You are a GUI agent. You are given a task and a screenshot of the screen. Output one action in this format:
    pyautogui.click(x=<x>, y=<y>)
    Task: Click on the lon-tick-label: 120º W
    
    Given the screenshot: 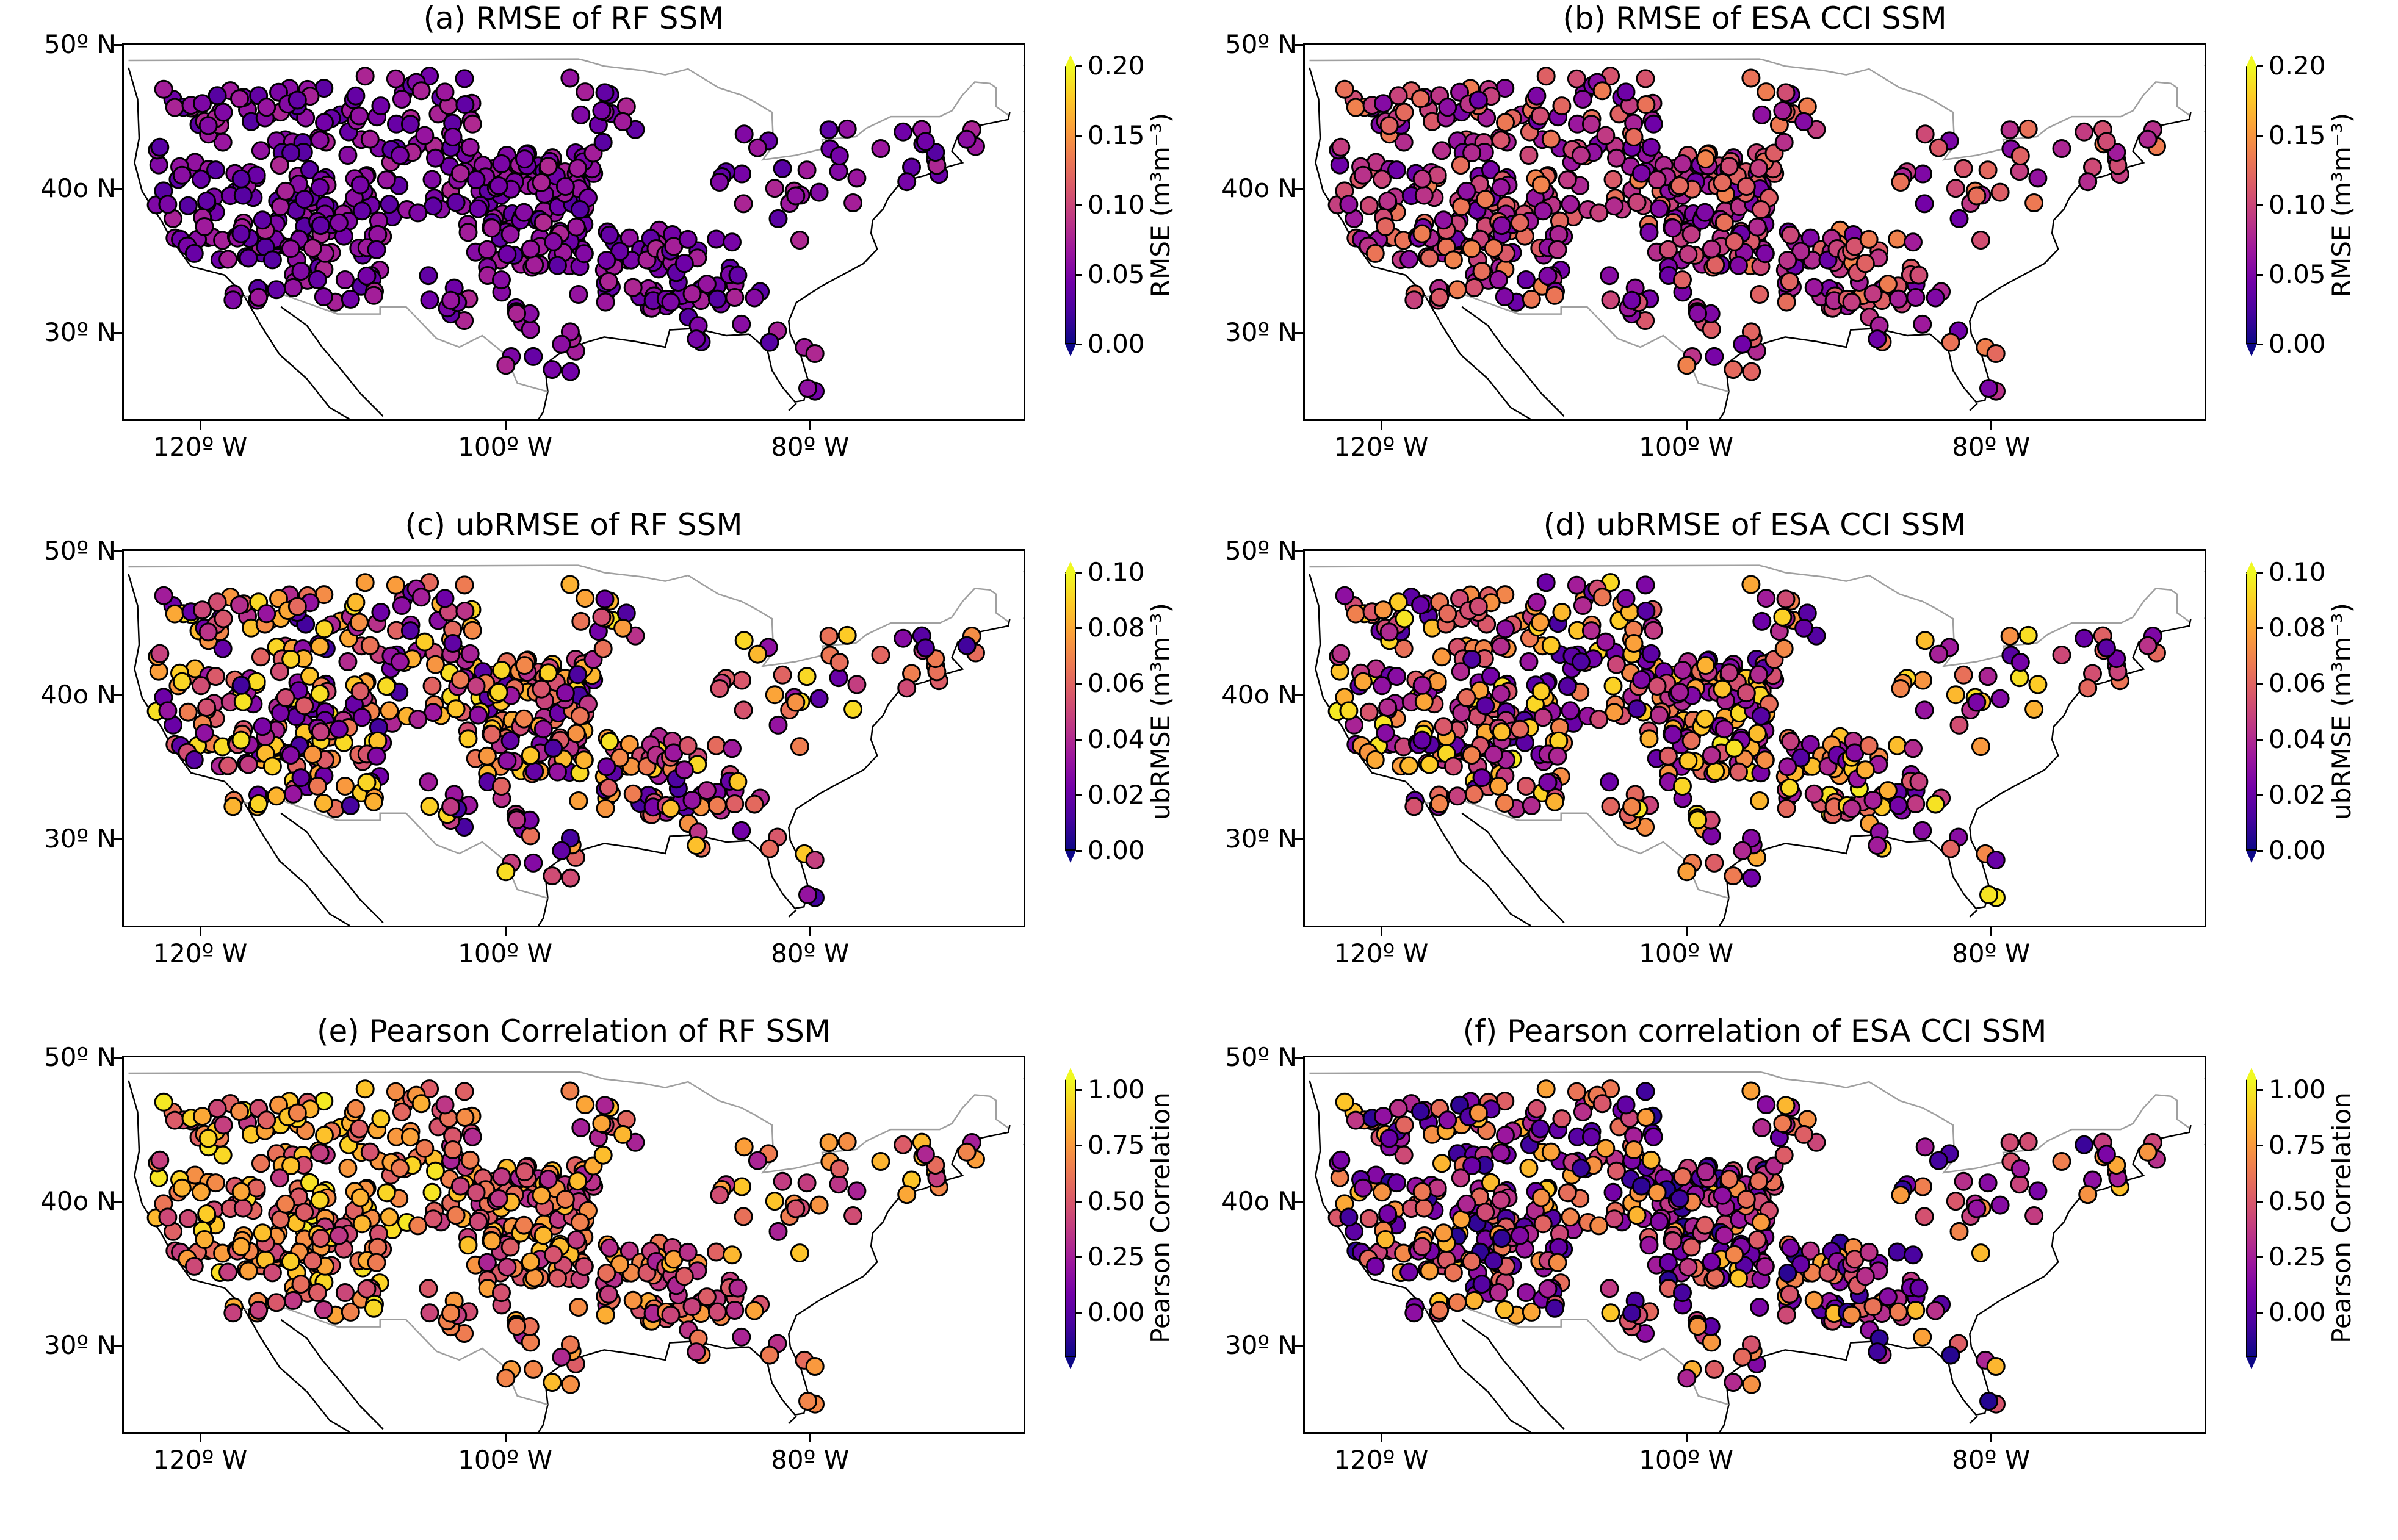 What is the action you would take?
    pyautogui.click(x=201, y=1460)
    